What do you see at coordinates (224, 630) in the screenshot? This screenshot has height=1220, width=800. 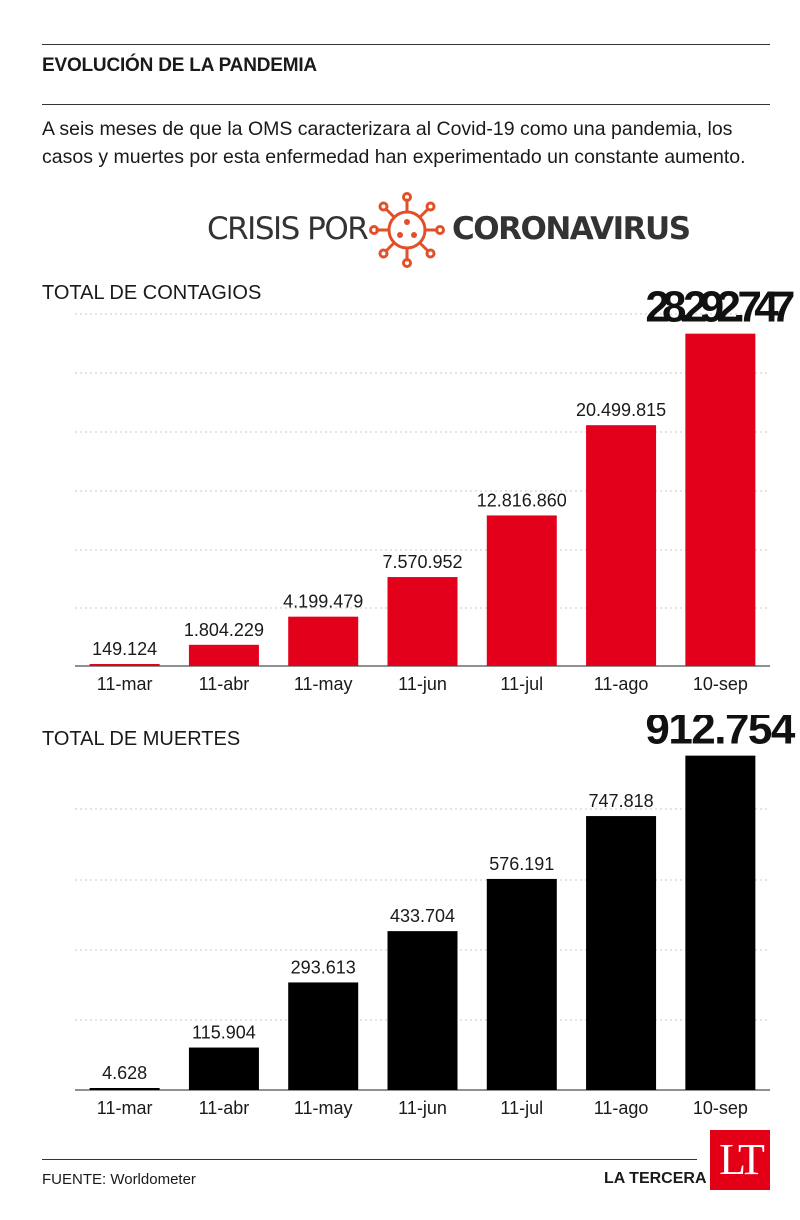 I see `value-label: 1.804.229` at bounding box center [224, 630].